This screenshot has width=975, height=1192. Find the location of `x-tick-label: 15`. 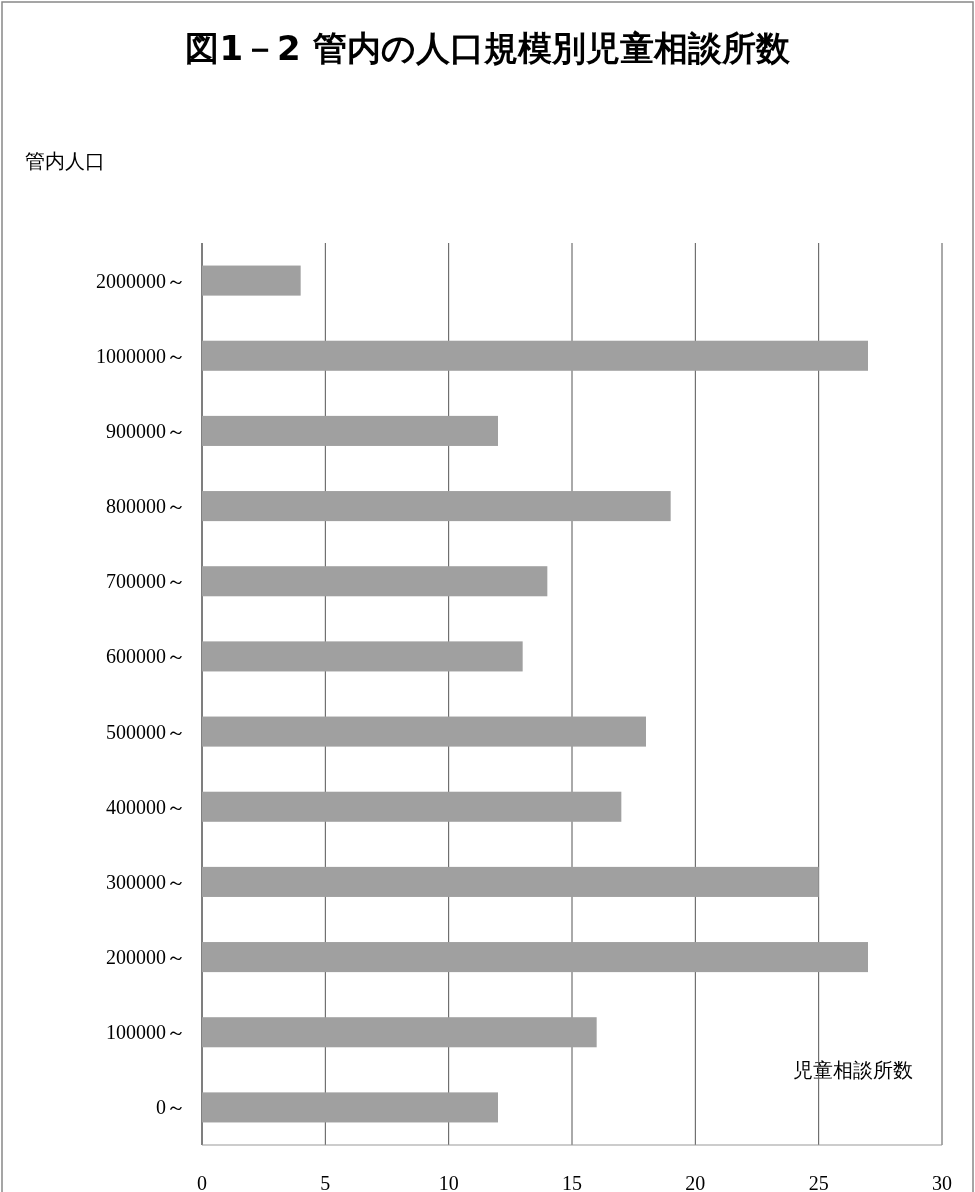

x-tick-label: 15 is located at coordinates (572, 1182).